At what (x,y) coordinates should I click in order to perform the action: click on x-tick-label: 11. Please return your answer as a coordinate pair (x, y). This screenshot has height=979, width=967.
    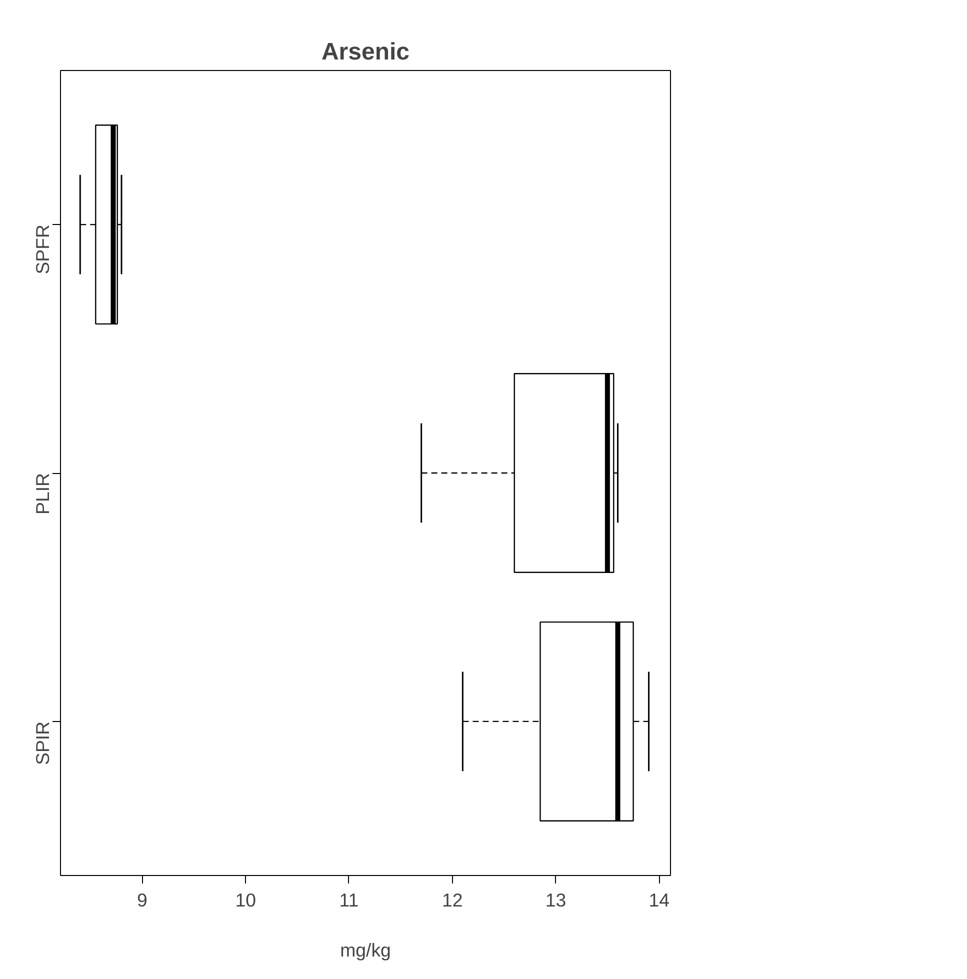
    Looking at the image, I should click on (349, 900).